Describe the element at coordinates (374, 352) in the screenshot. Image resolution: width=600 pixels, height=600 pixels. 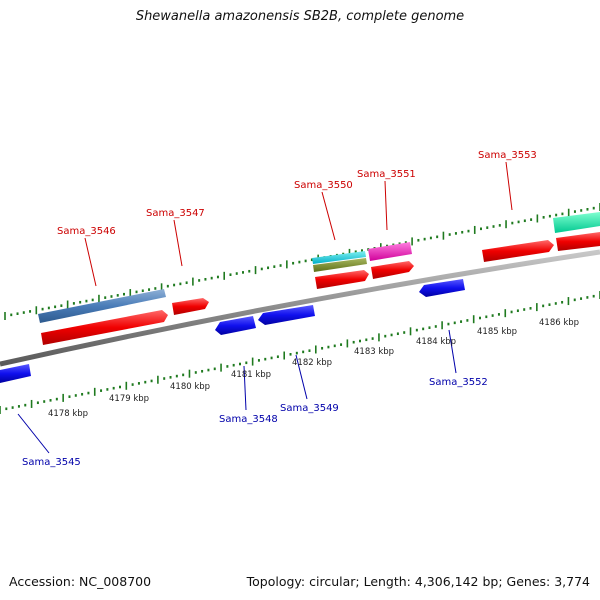
I see `scale-label: 4183 kbp` at that location.